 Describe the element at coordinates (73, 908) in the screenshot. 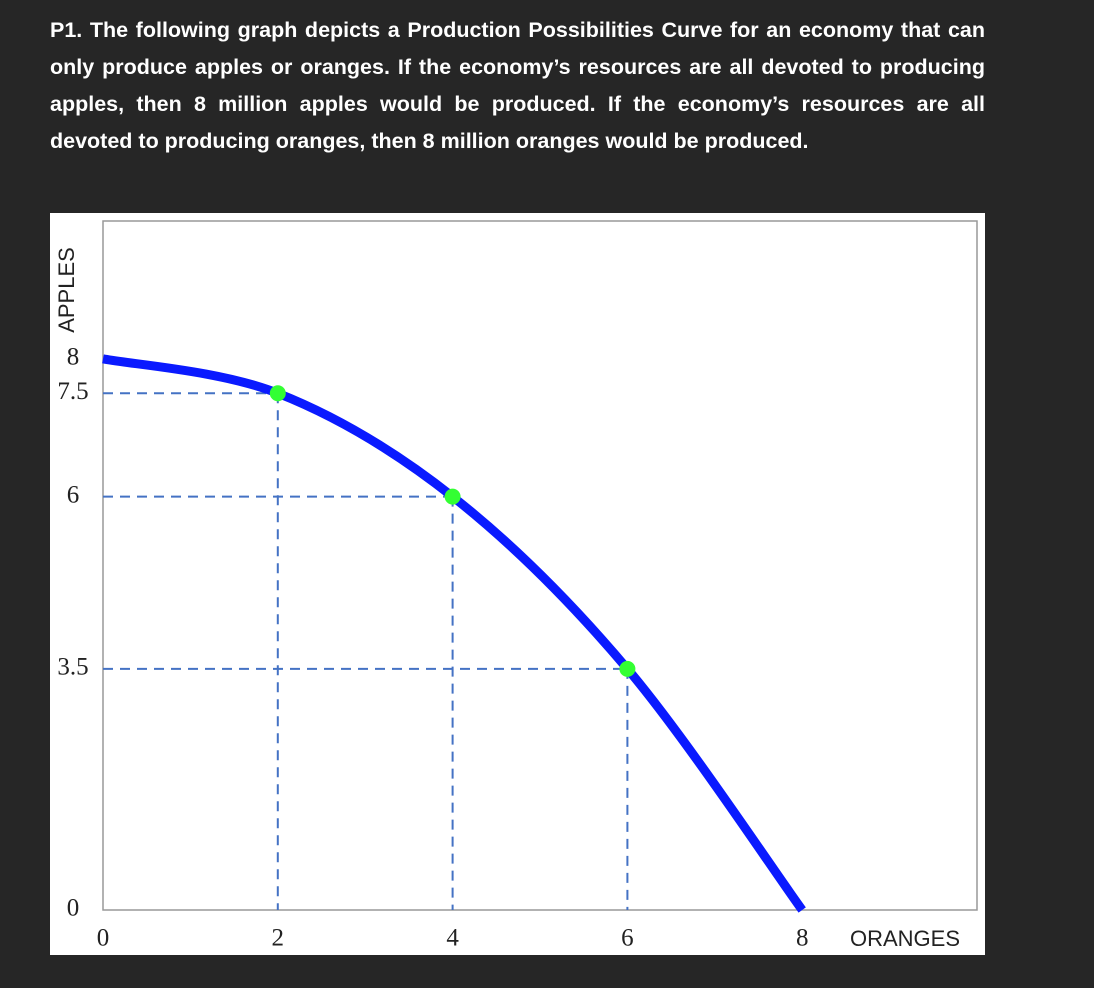

I see `y-tick-label: 0` at that location.